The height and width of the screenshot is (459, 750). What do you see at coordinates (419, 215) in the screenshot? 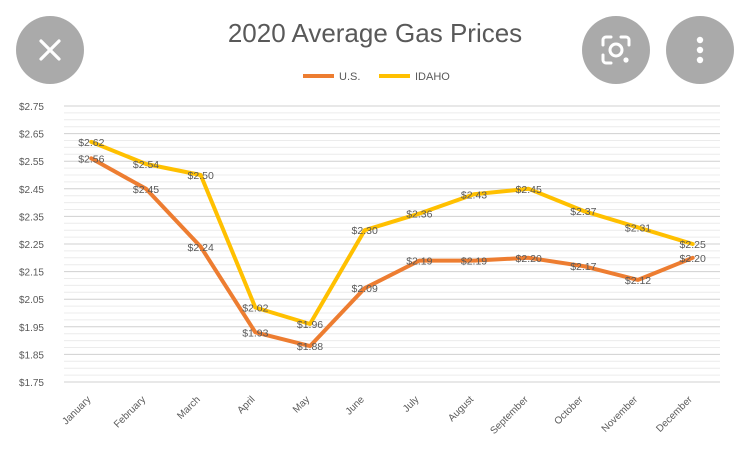
I see `data-label: $2.36` at bounding box center [419, 215].